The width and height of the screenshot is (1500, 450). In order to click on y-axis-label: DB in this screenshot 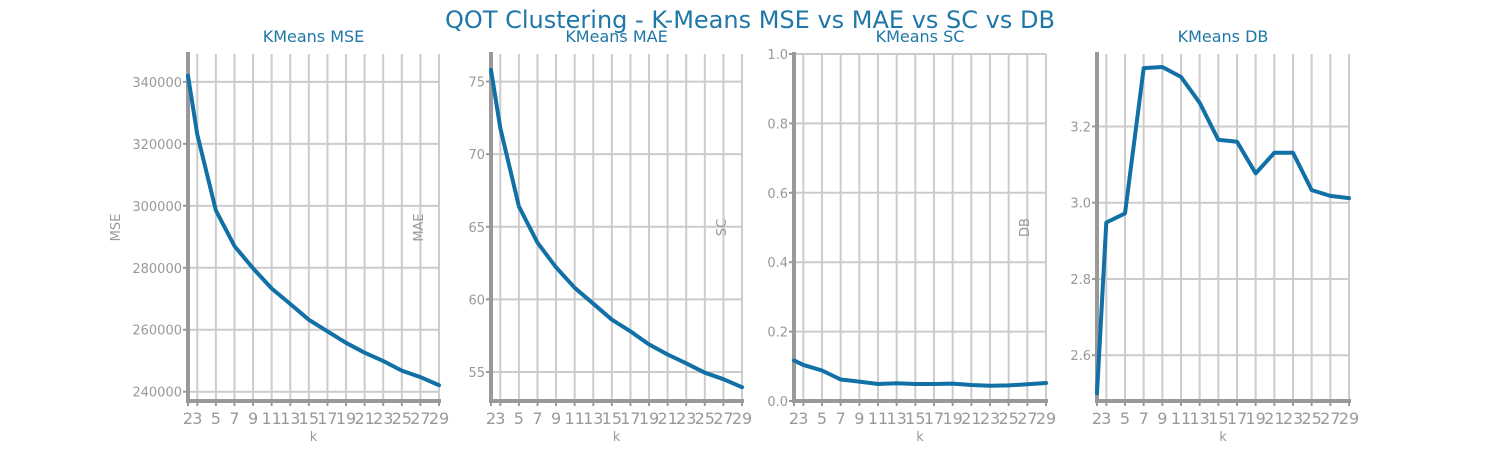, I will do `click(1025, 227)`.